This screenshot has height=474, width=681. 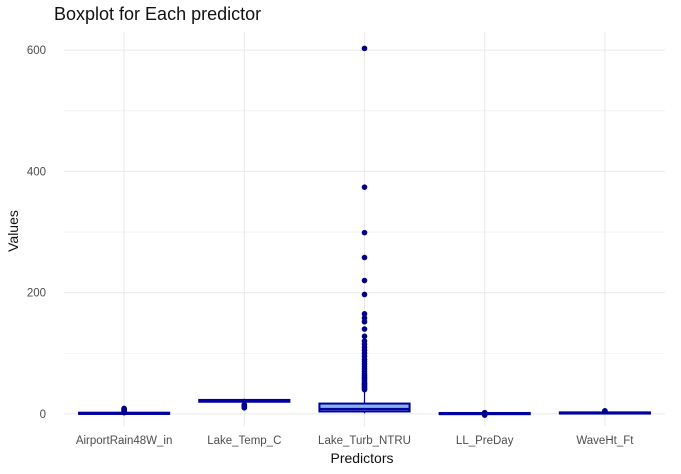 I want to click on box-lake-temp-c, so click(x=244, y=404).